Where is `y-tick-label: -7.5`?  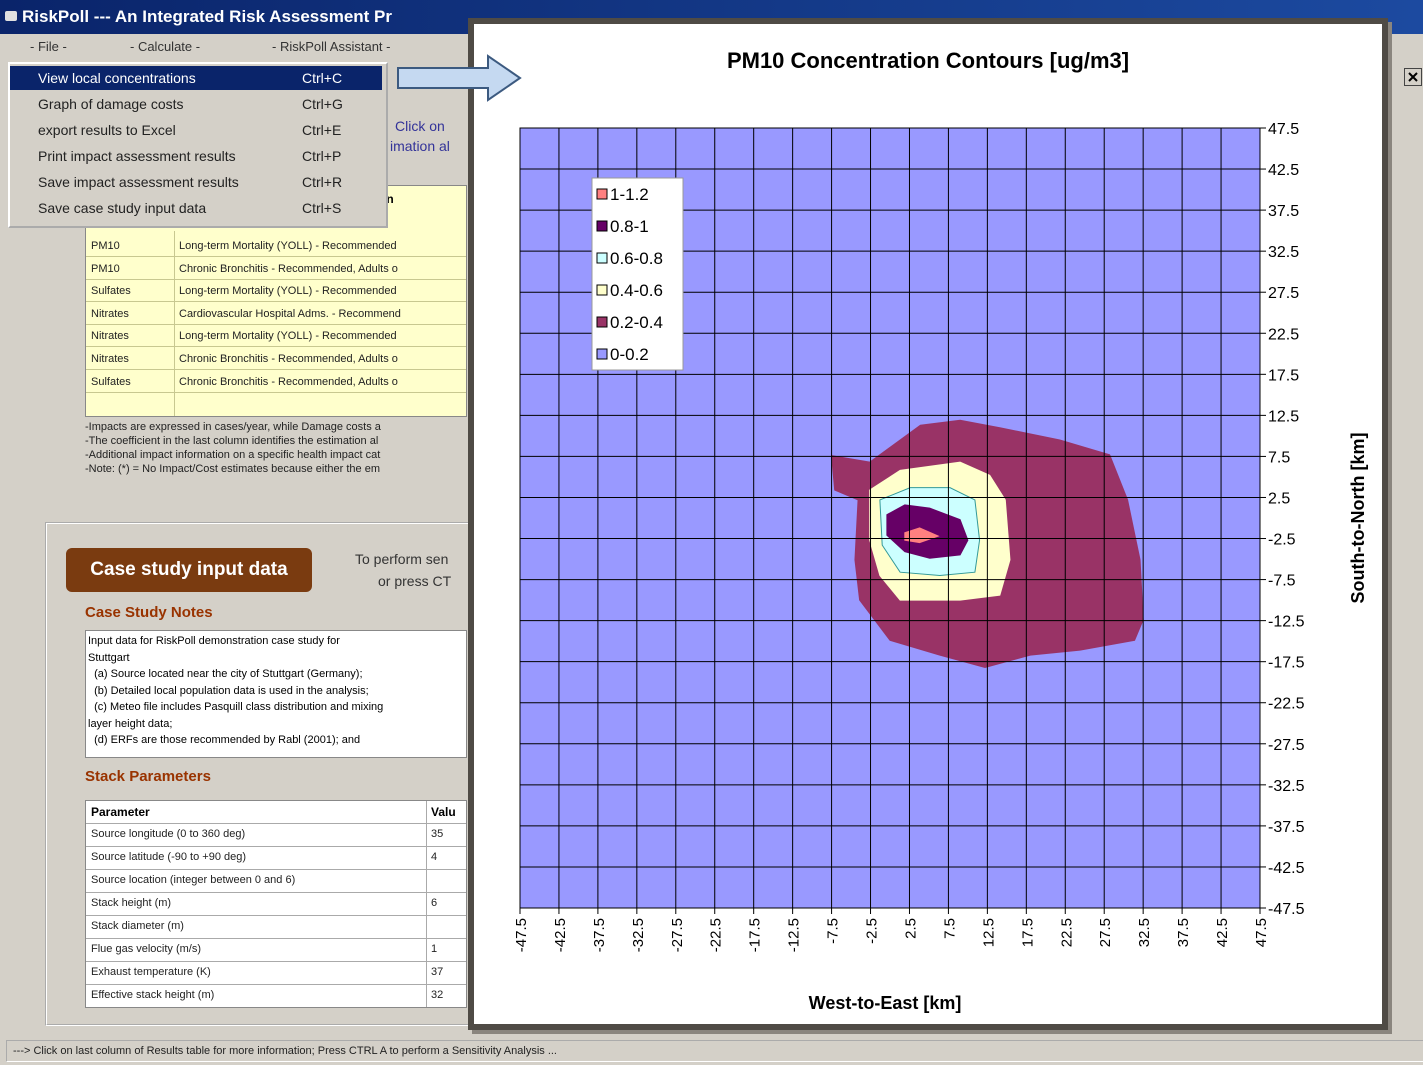
y-tick-label: -7.5 is located at coordinates (1282, 581).